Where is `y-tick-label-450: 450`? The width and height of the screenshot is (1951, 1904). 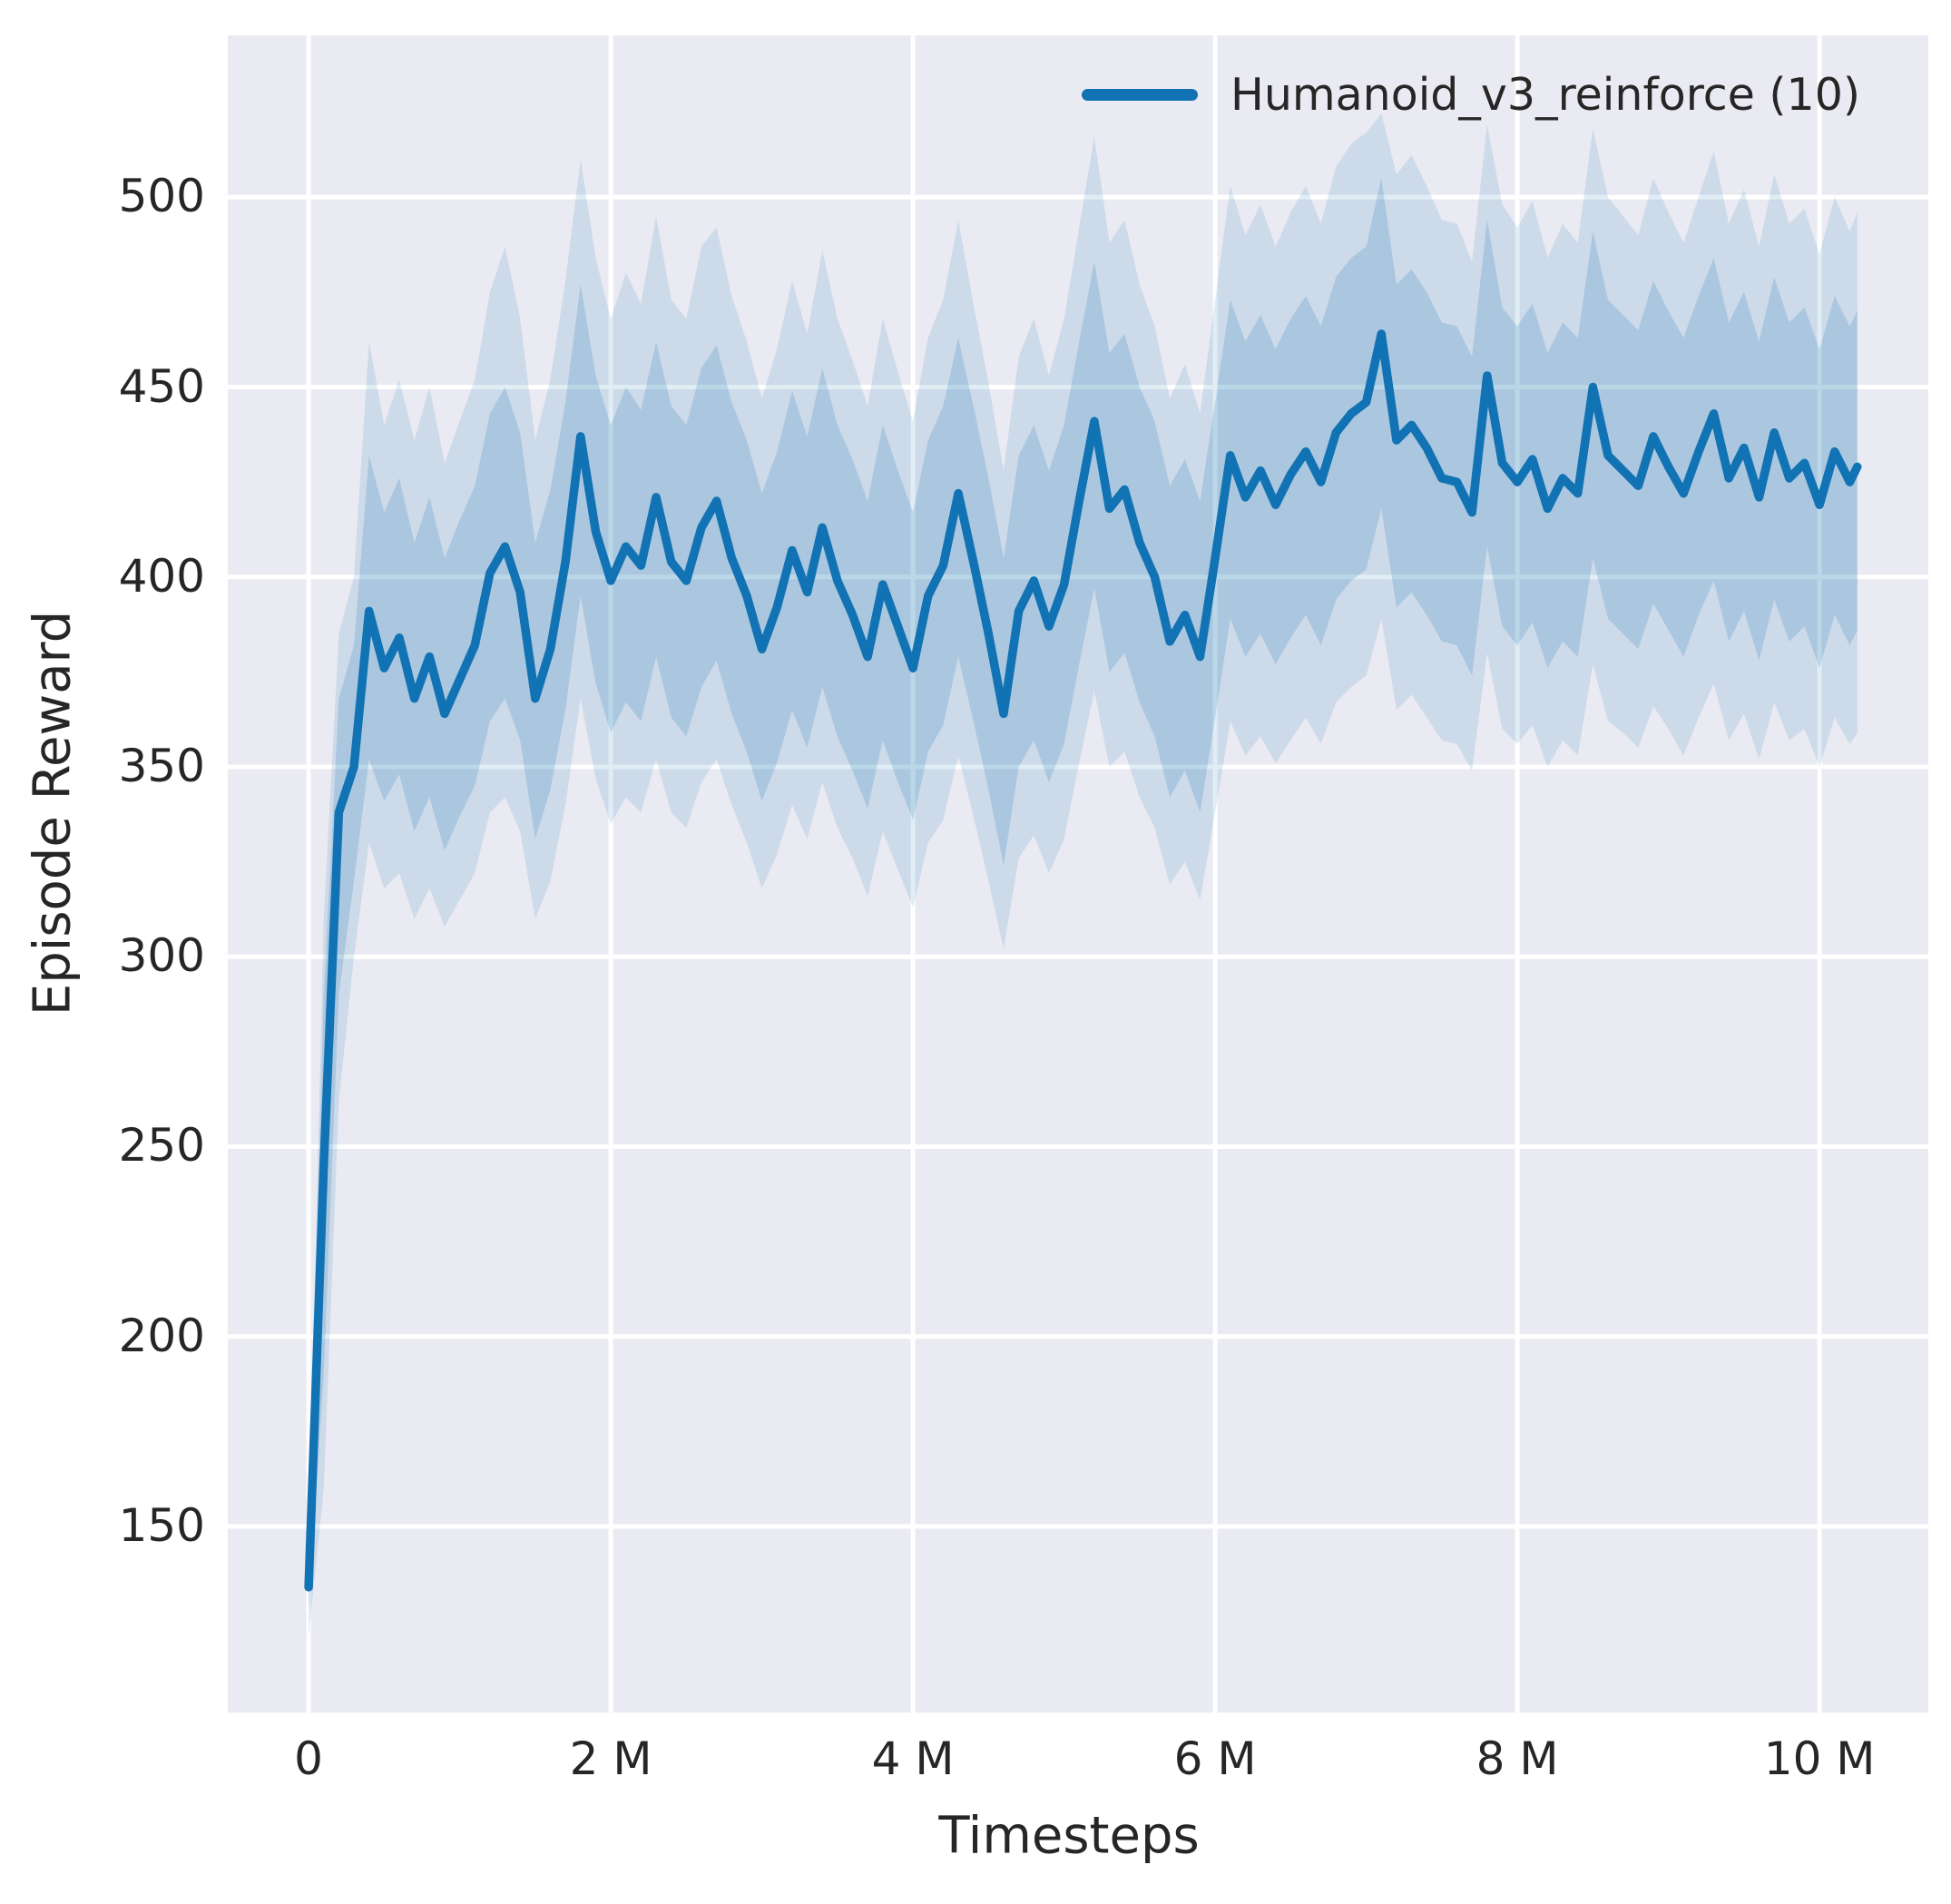
y-tick-label-450: 450 is located at coordinates (162, 386).